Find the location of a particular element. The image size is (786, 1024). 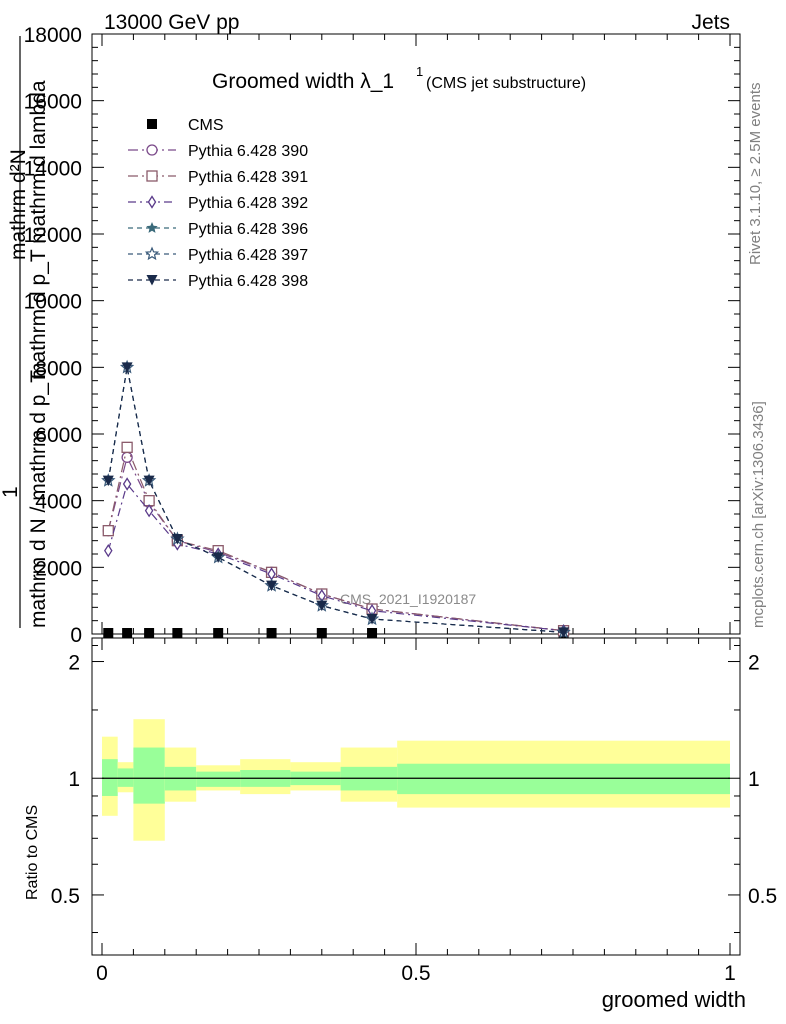

plot-title-superscript: 1 is located at coordinates (419, 71).